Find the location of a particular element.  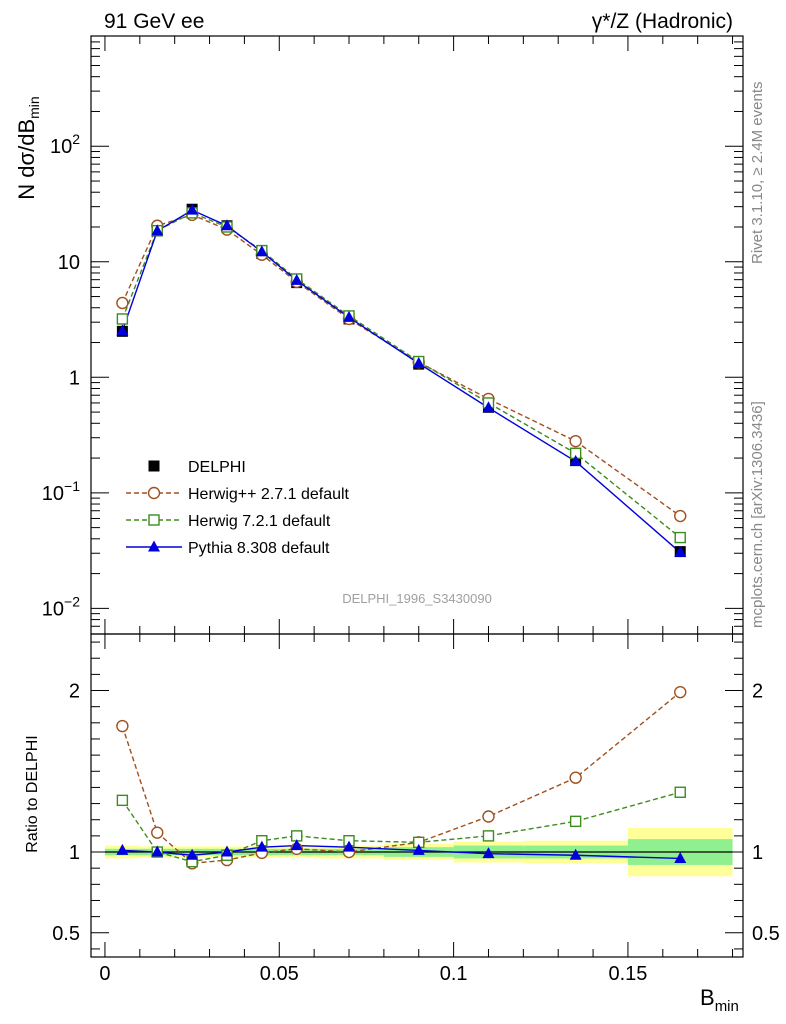

legend-entry: DELPHI is located at coordinates (197, 467).